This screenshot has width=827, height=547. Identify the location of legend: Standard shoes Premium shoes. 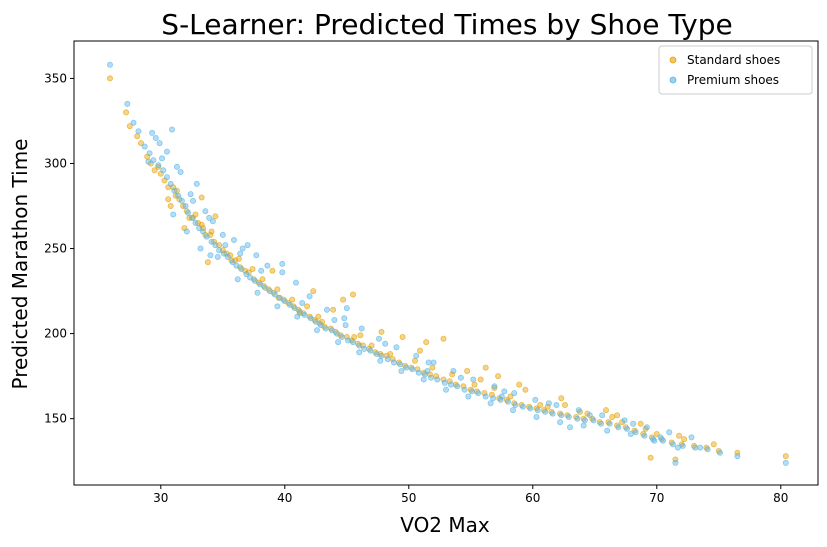
(735, 70).